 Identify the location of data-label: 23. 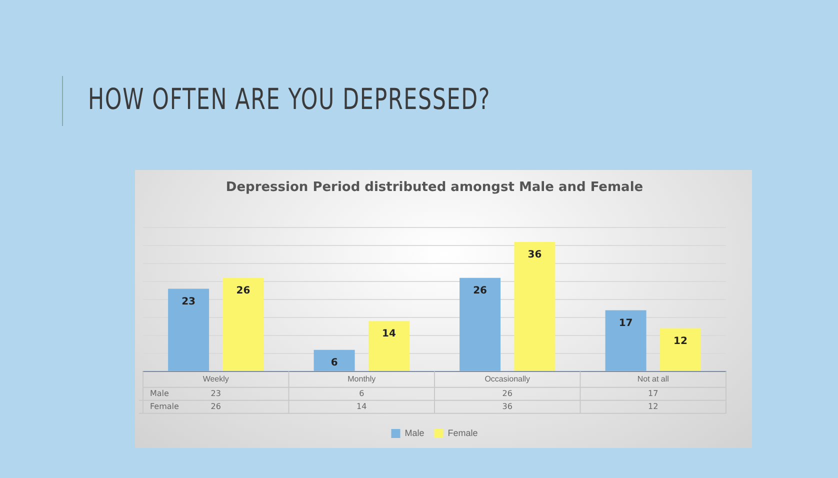
(215, 393).